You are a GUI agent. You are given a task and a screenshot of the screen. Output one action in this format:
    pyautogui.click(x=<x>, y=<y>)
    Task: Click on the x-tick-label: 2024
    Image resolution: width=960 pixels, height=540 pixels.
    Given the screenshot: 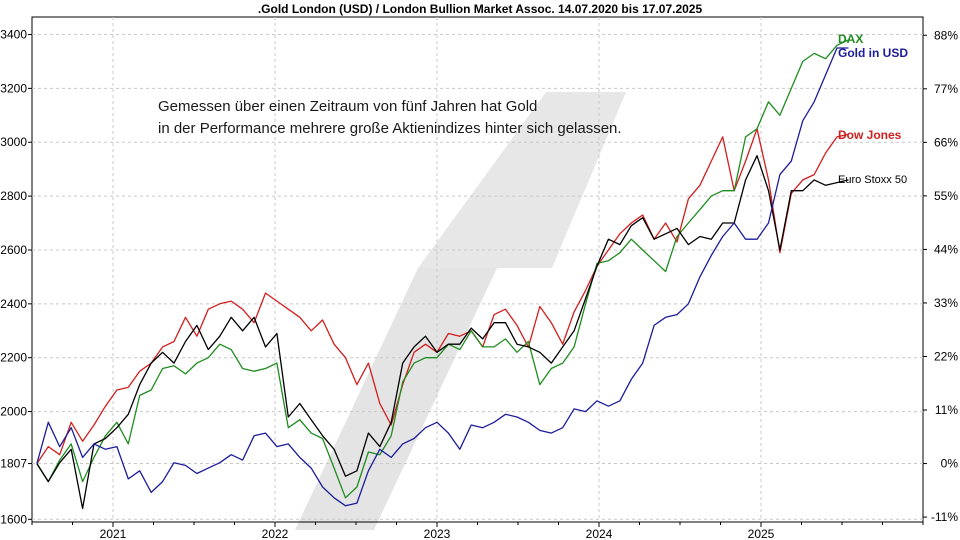 What is the action you would take?
    pyautogui.click(x=599, y=533)
    